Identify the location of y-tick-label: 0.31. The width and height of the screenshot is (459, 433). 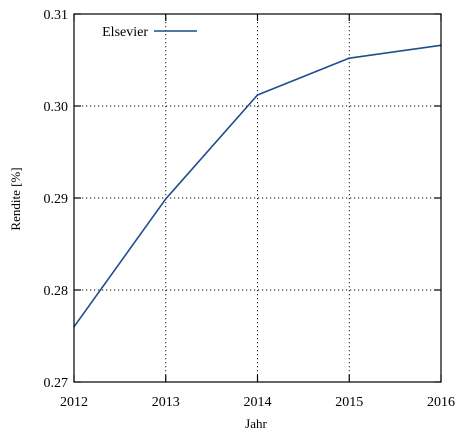
(56, 15).